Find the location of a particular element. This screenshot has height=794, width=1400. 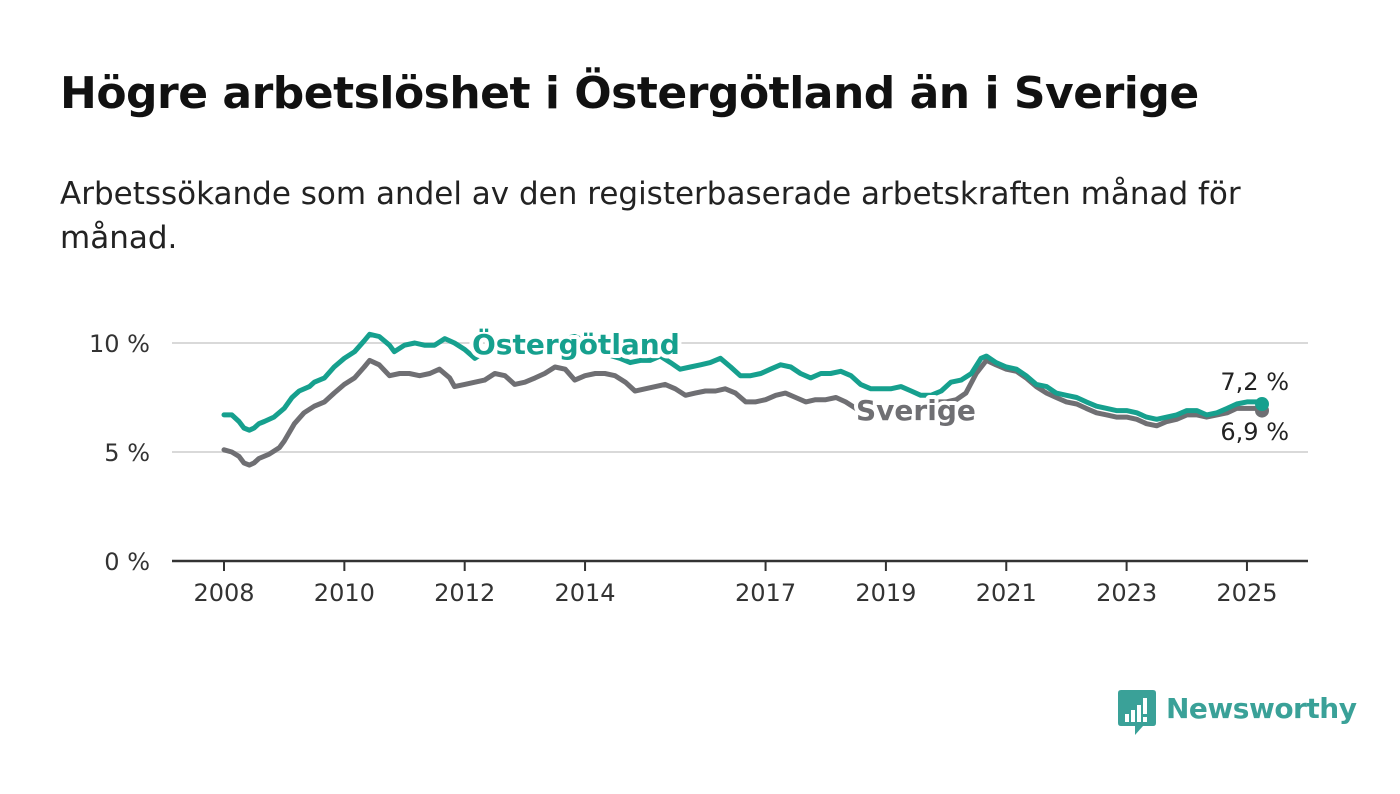

series-line-sverige is located at coordinates (743, 412).